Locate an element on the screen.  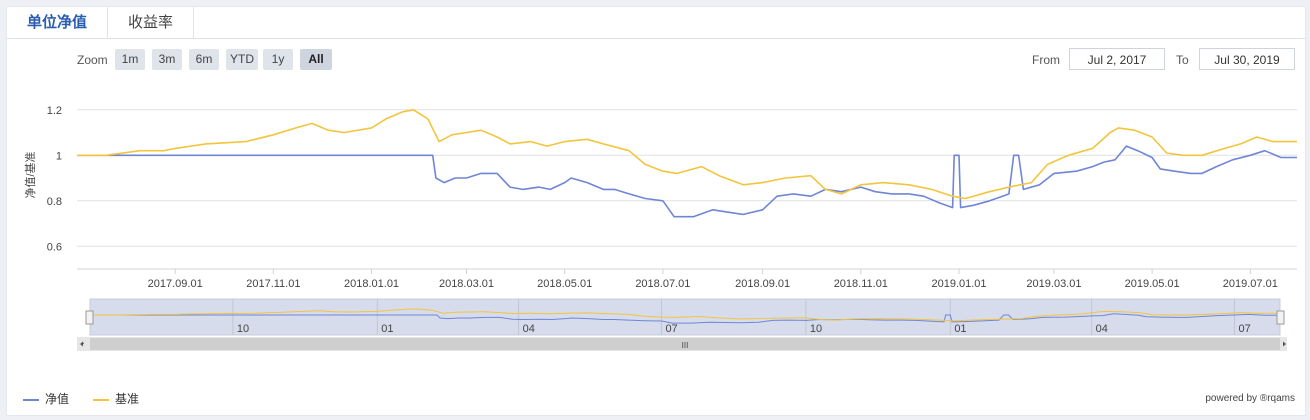
navigator-benchmark-line is located at coordinates (685, 315).